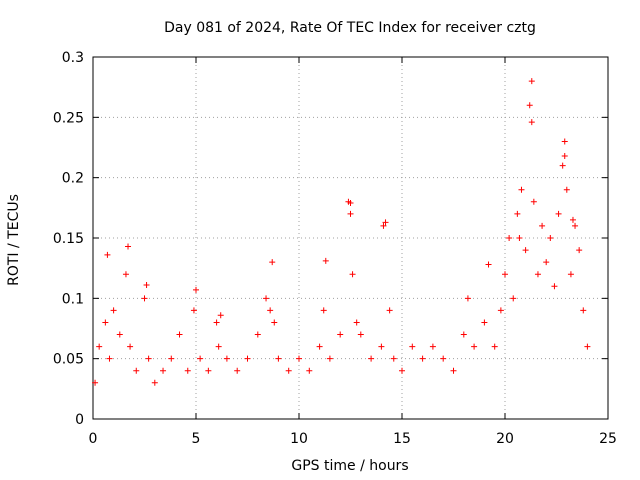 The width and height of the screenshot is (640, 480). Describe the element at coordinates (68, 360) in the screenshot. I see `y-tick-label: 0.05` at that location.